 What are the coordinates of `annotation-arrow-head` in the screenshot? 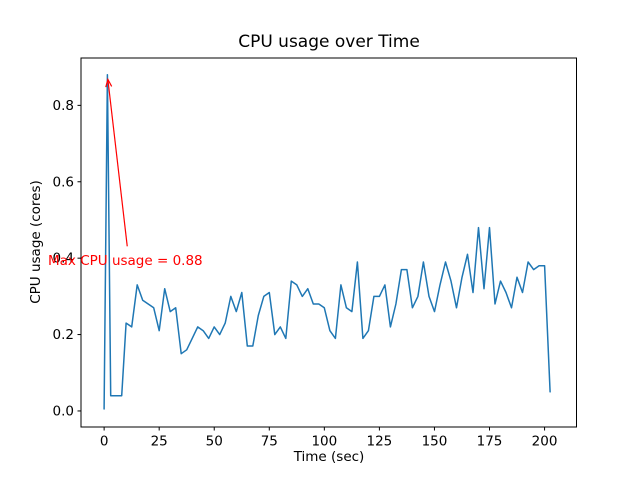 It's located at (109, 82).